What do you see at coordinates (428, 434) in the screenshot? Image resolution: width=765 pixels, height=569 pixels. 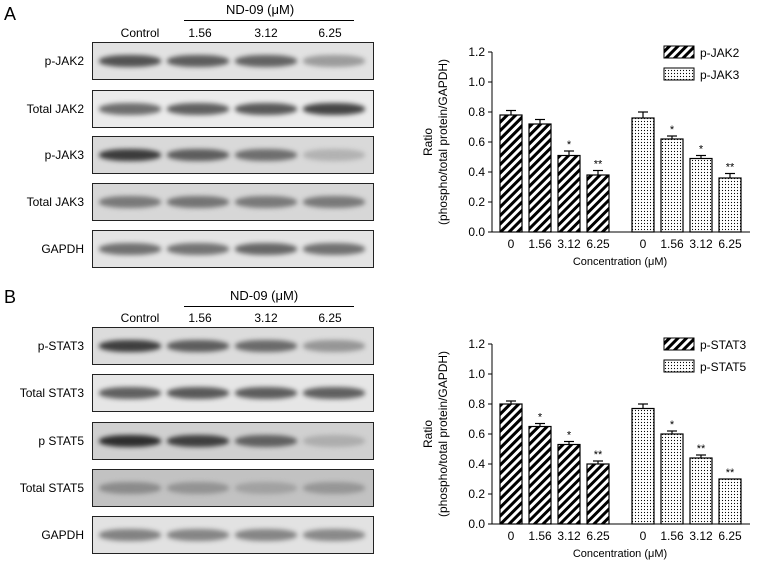 I see `y-axis-label-line: Ratio` at bounding box center [428, 434].